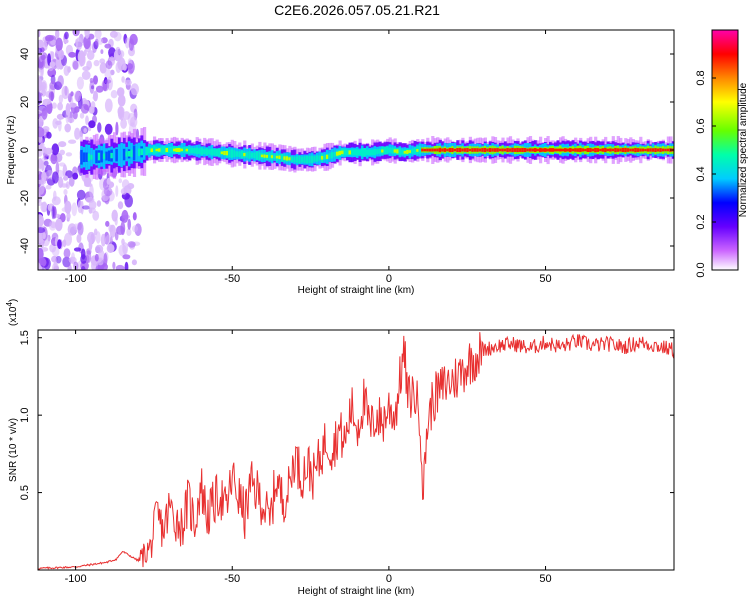  I want to click on x-tick-label: 0, so click(389, 579).